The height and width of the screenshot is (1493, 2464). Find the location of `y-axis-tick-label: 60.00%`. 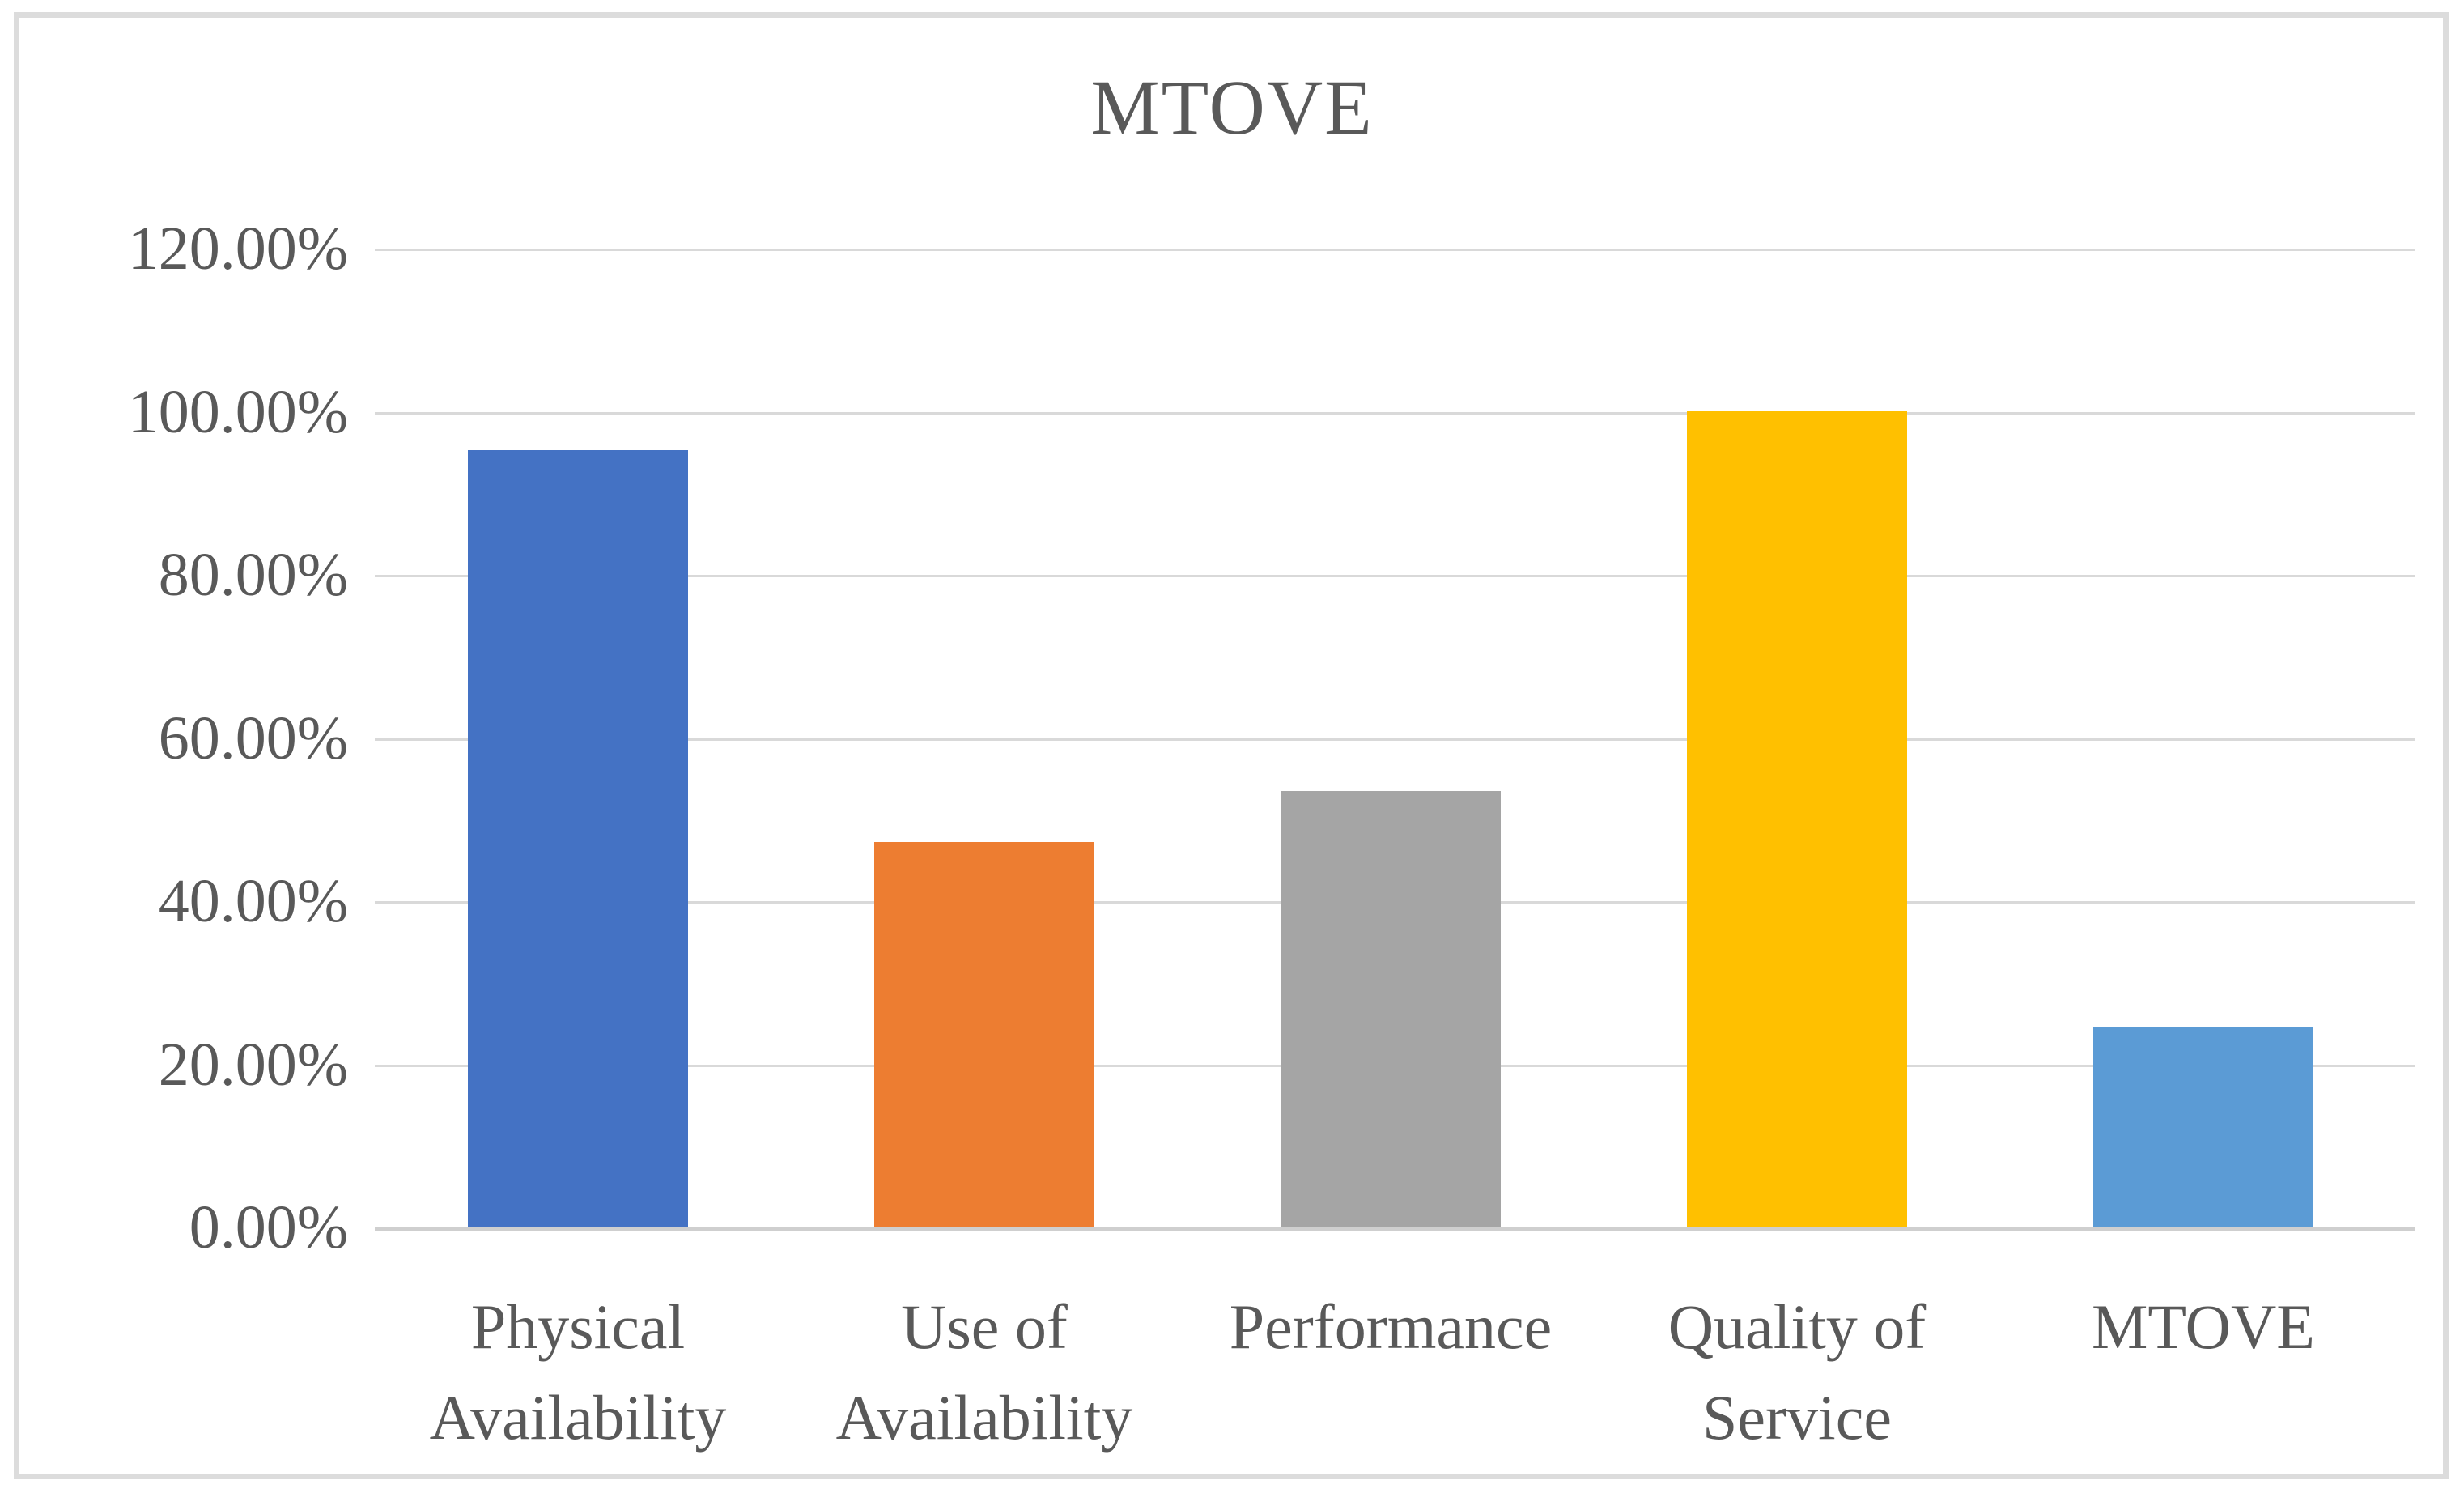

y-axis-tick-label: 60.00% is located at coordinates (253, 738).